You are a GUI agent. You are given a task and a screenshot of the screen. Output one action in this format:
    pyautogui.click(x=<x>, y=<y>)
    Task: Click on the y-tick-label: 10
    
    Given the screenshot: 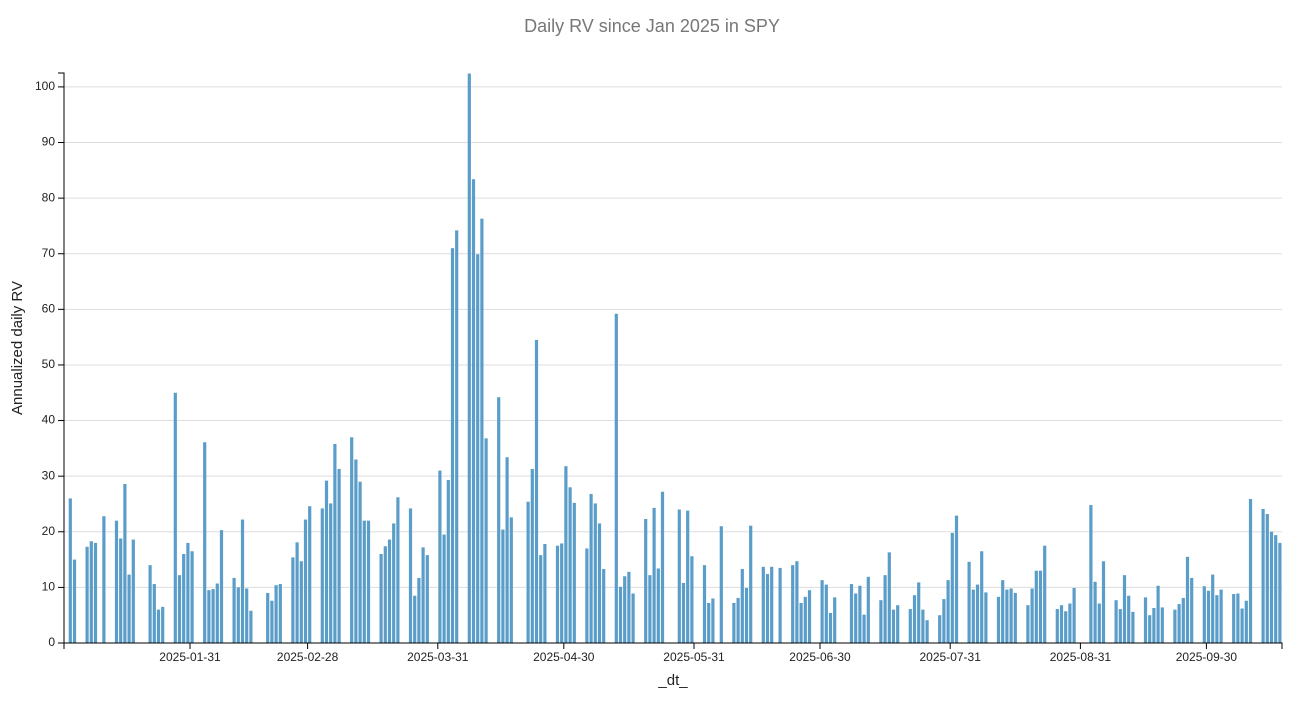 What is the action you would take?
    pyautogui.click(x=49, y=587)
    